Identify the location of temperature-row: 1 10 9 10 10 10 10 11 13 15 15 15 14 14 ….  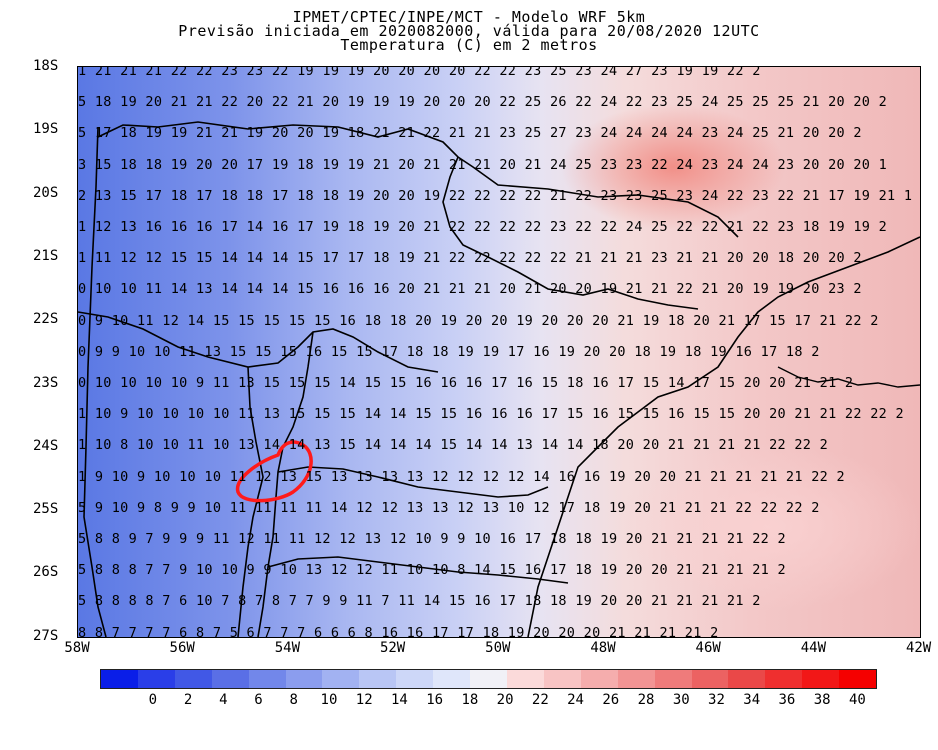
(491, 414).